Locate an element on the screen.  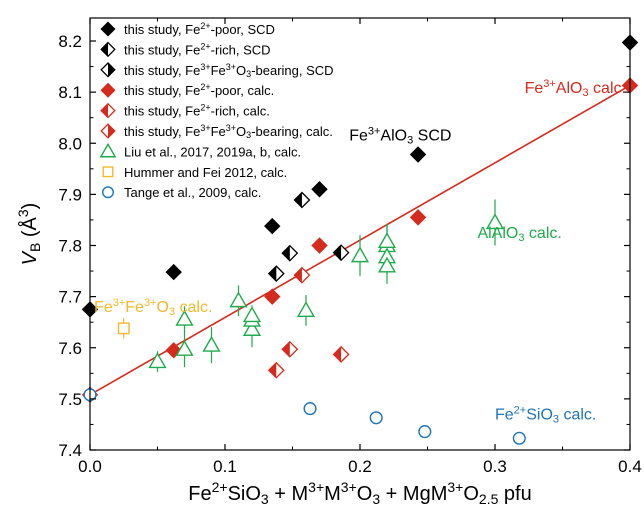
annotation-label-part: O is located at coordinates (162, 307).